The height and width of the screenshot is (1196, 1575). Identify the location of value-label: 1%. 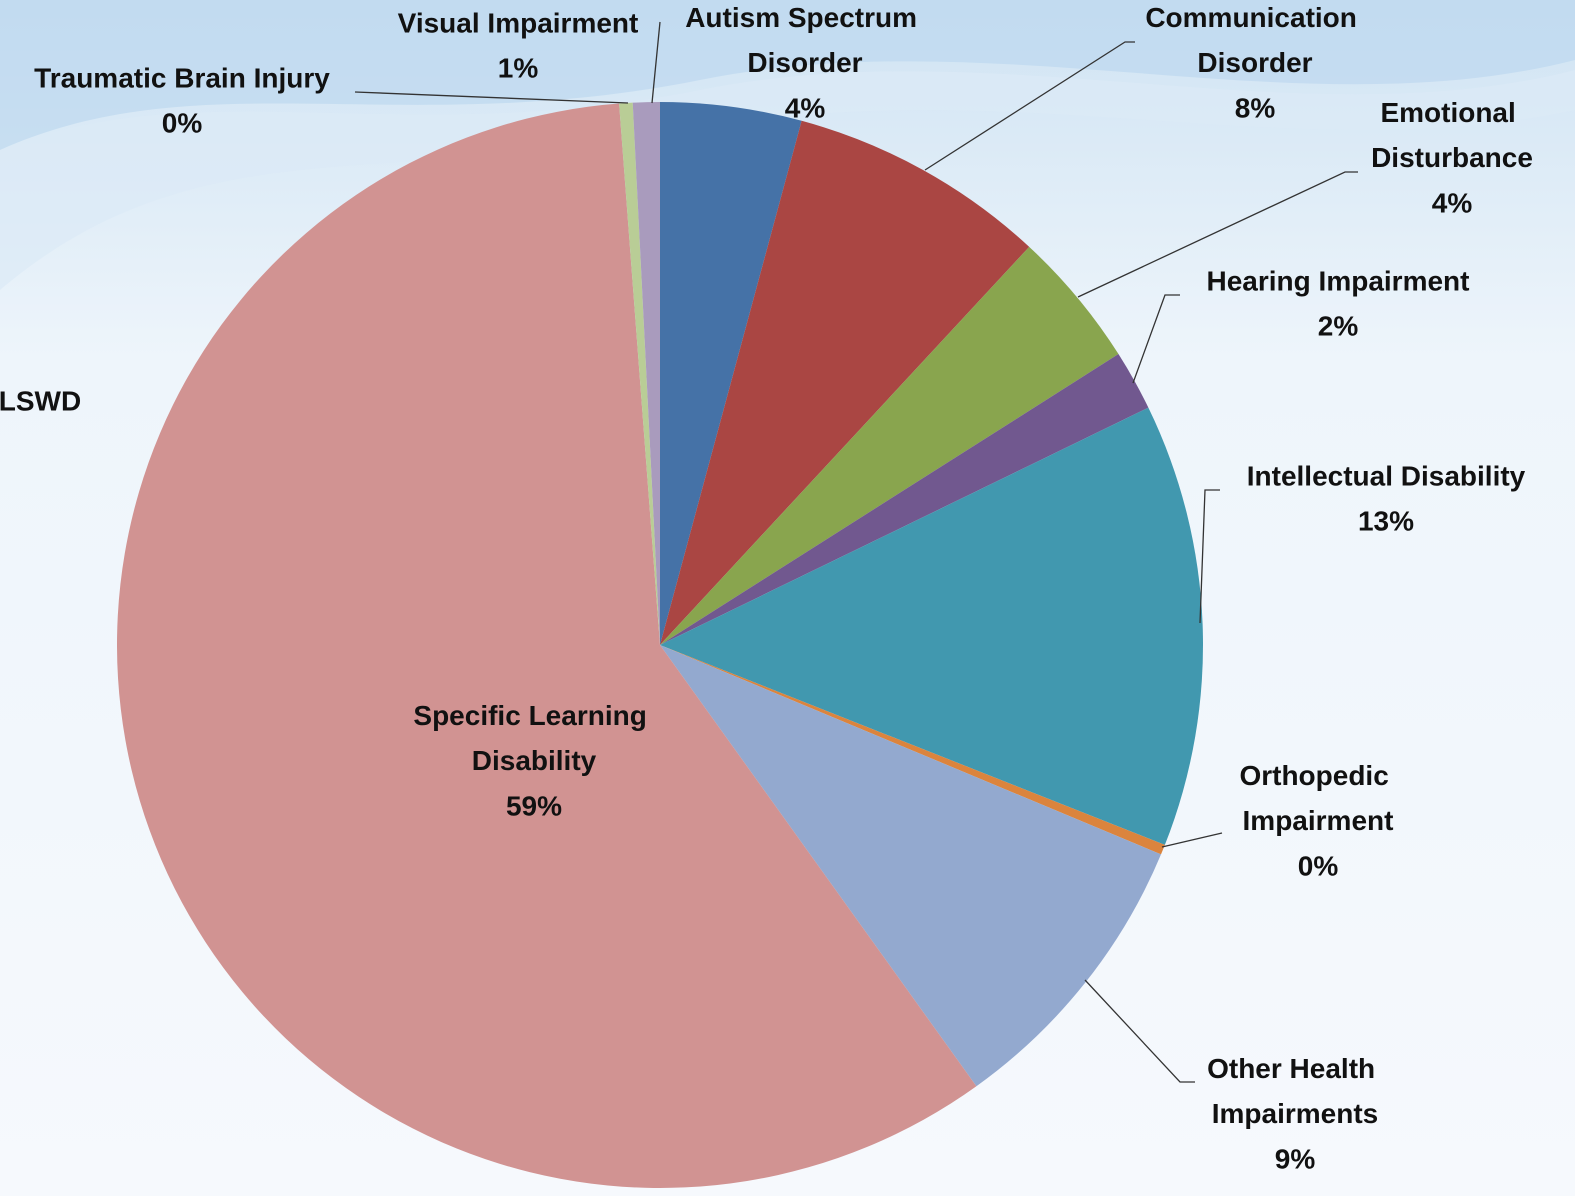
(518, 67).